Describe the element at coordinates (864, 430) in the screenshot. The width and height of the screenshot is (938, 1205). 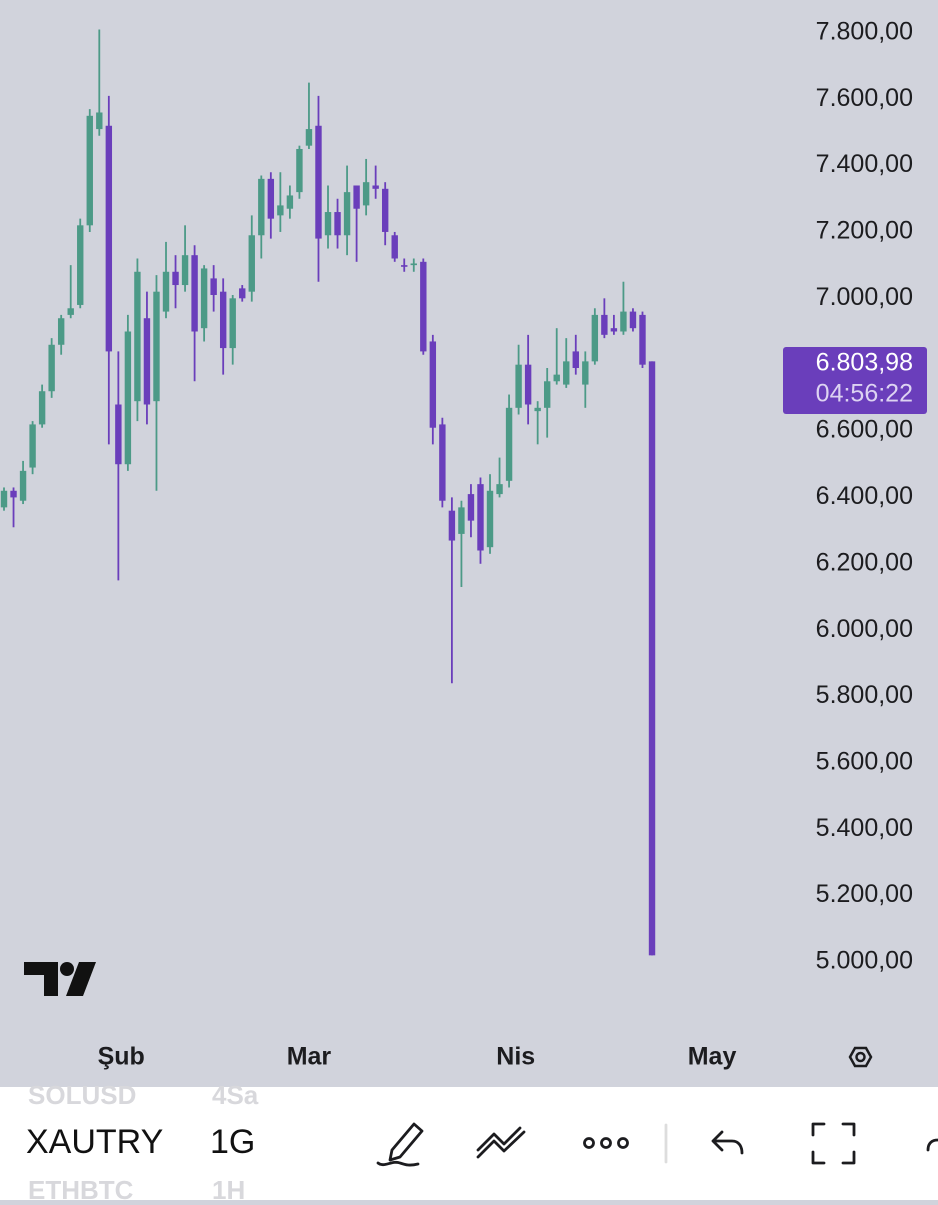
I see `y-tick-label: 6.600,00` at that location.